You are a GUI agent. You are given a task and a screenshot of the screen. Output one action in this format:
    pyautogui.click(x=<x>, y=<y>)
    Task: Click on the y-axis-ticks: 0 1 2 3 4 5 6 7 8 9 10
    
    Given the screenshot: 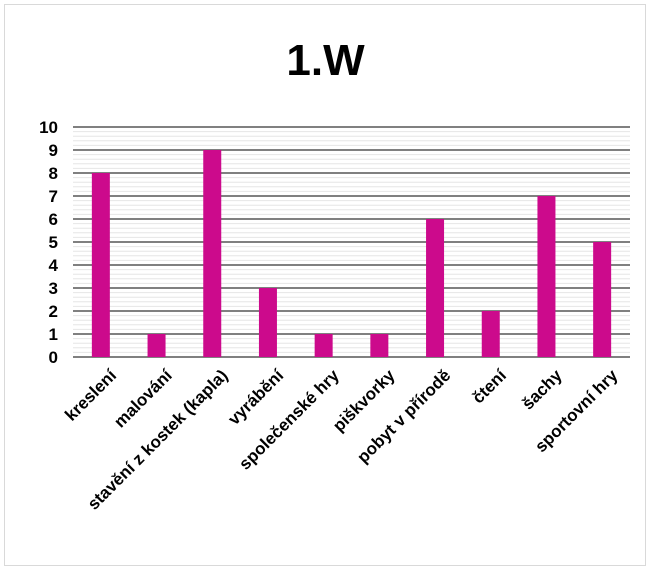 What is the action you would take?
    pyautogui.click(x=48, y=242)
    